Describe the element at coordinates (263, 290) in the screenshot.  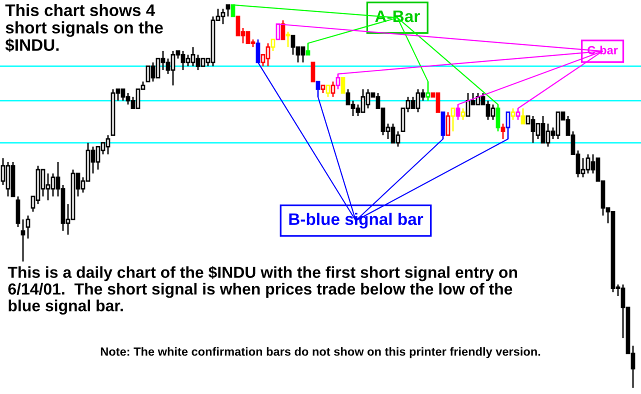
I see `annotation: This is a daily chart of the $INDU with the first short signal entry on 6/14/01. The short signal is when prices trade below the low of the blue signal bar.` at that location.